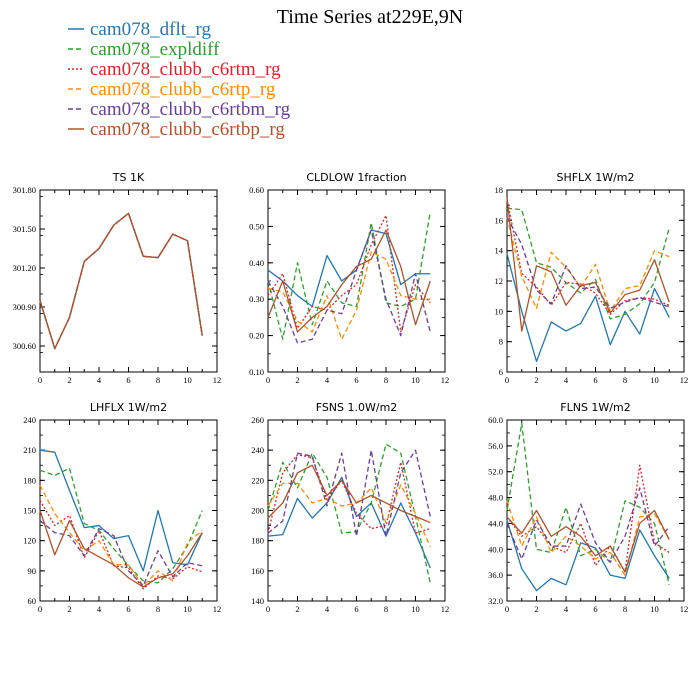  I want to click on y-tick-label: 32.0, so click(495, 601).